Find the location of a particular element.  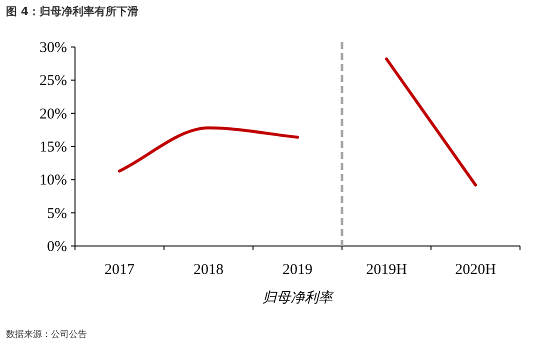

x-tick-label: 2019 is located at coordinates (297, 270).